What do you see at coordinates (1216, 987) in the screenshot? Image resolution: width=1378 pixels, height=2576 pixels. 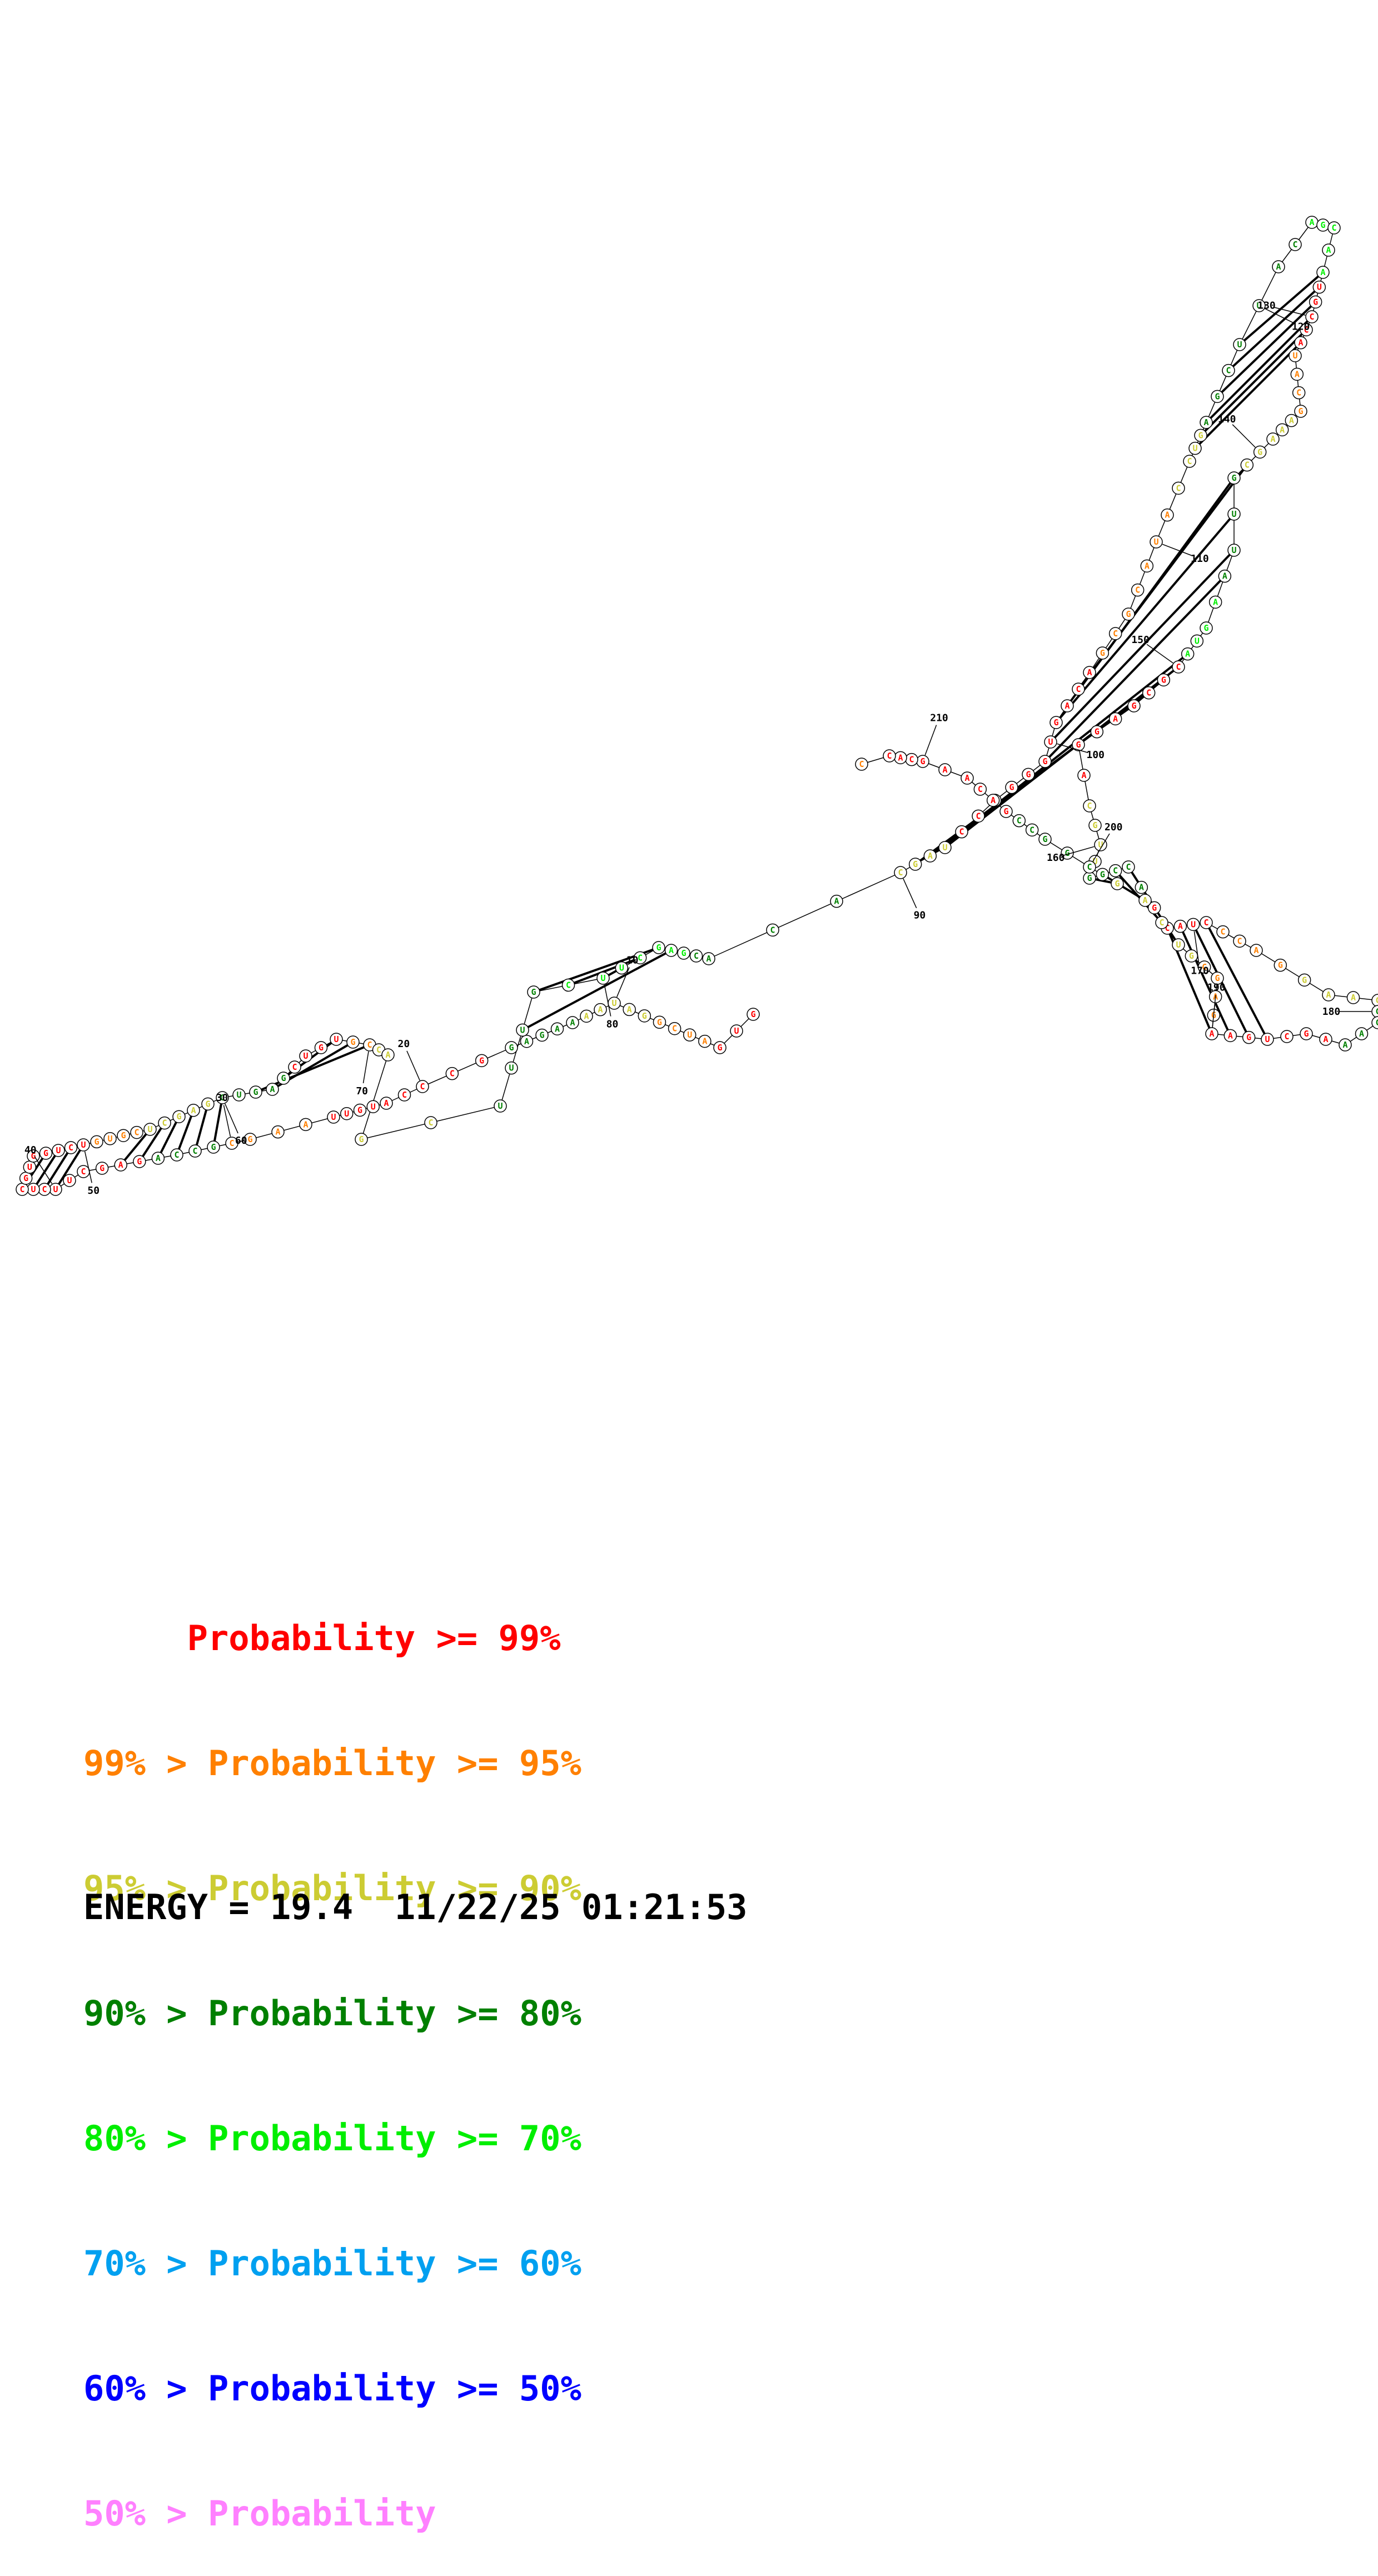 I see `position-label: 190` at bounding box center [1216, 987].